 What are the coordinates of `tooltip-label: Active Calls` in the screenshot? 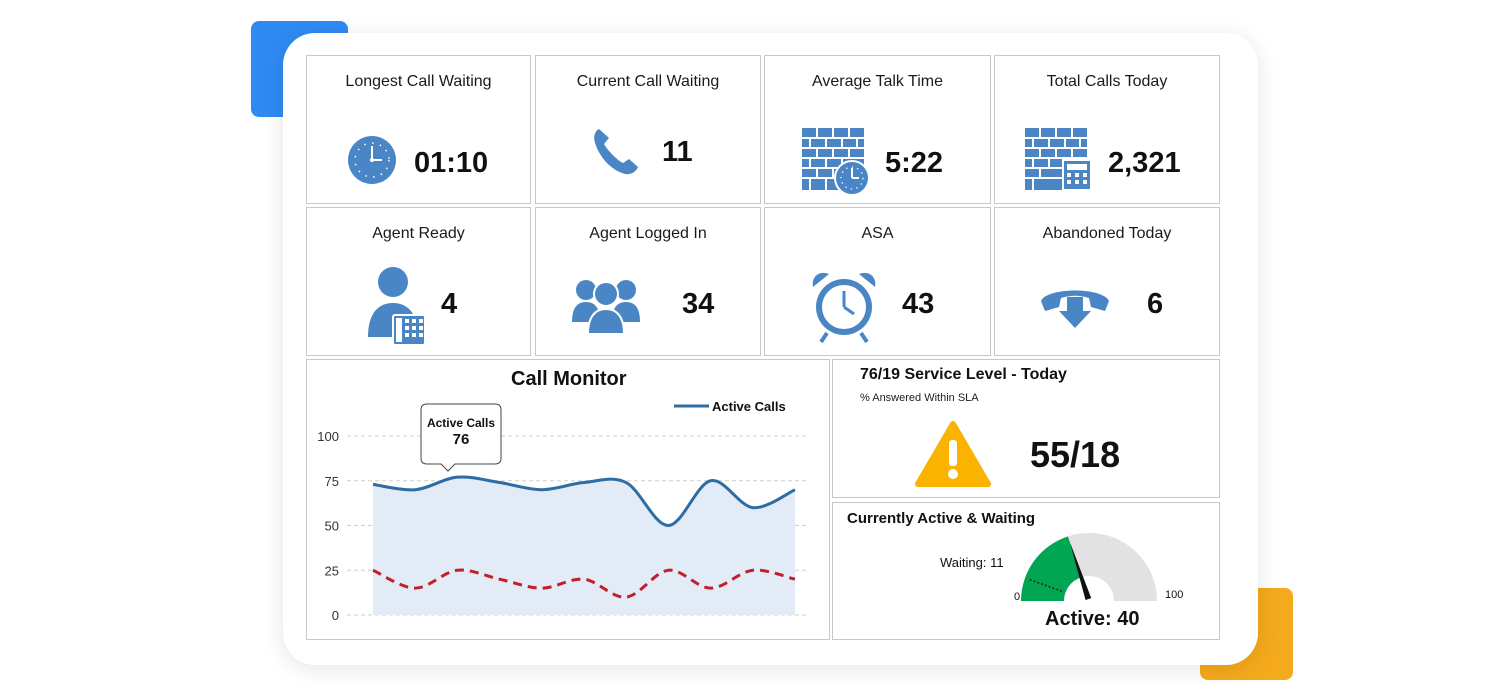 It's located at (461, 423).